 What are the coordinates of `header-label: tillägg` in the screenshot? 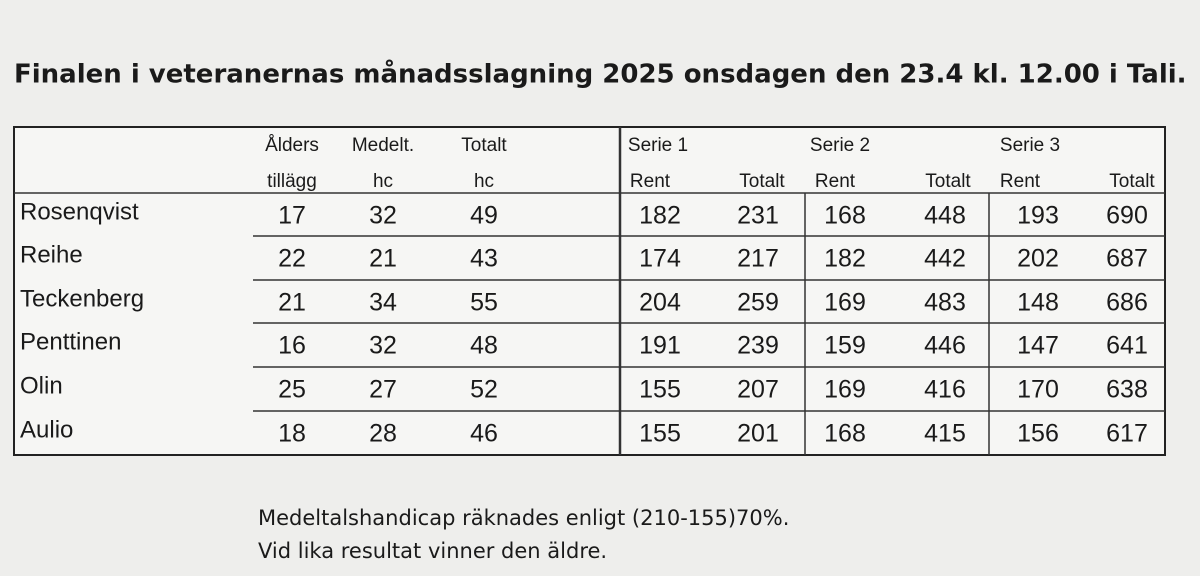 It's located at (292, 181).